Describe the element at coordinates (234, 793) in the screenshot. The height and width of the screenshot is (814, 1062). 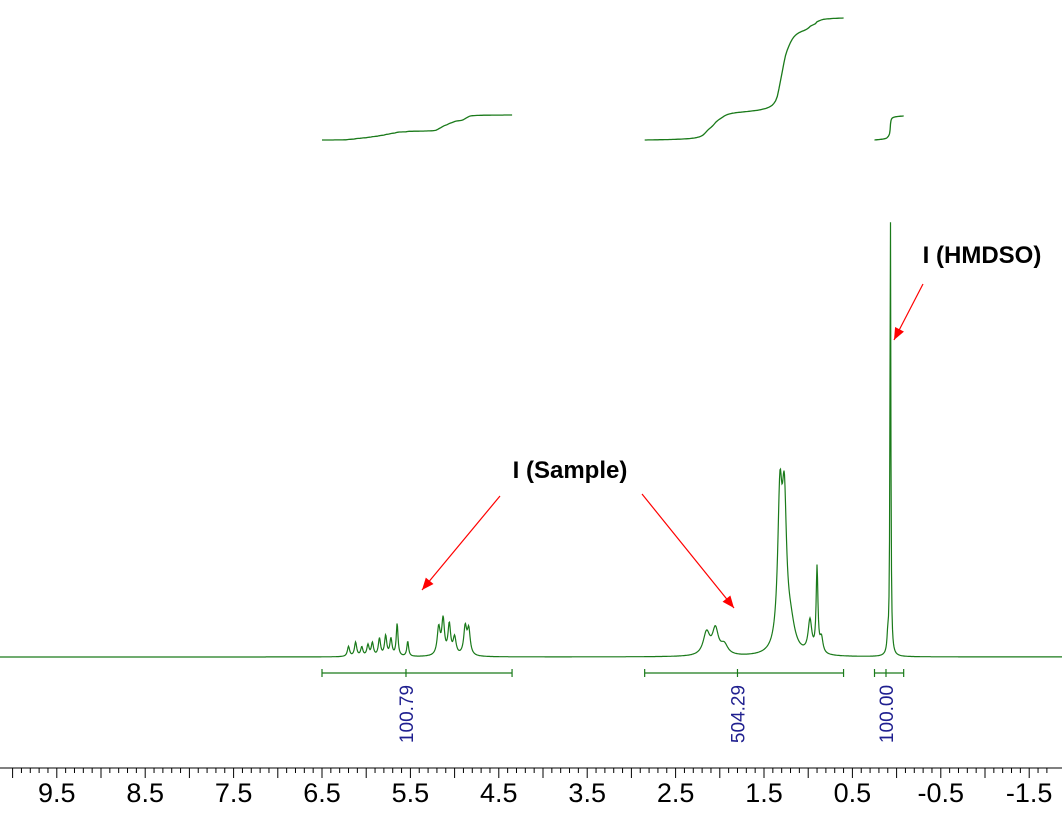
I see `x-tick-label: 7.5` at that location.